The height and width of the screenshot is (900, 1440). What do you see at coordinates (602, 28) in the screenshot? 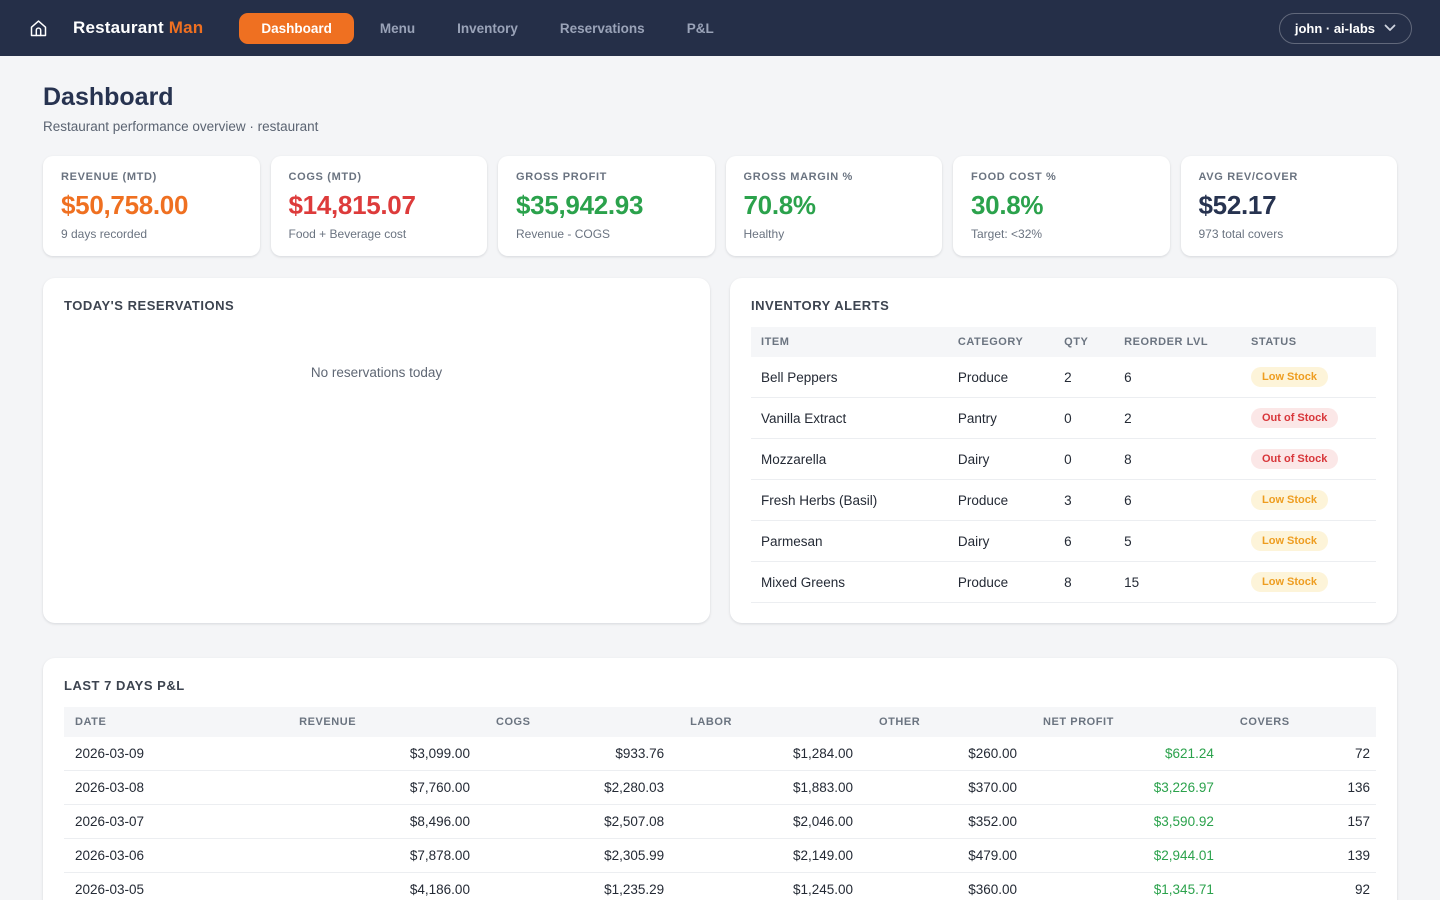
I see `nav-item-reservations: Reservations` at bounding box center [602, 28].